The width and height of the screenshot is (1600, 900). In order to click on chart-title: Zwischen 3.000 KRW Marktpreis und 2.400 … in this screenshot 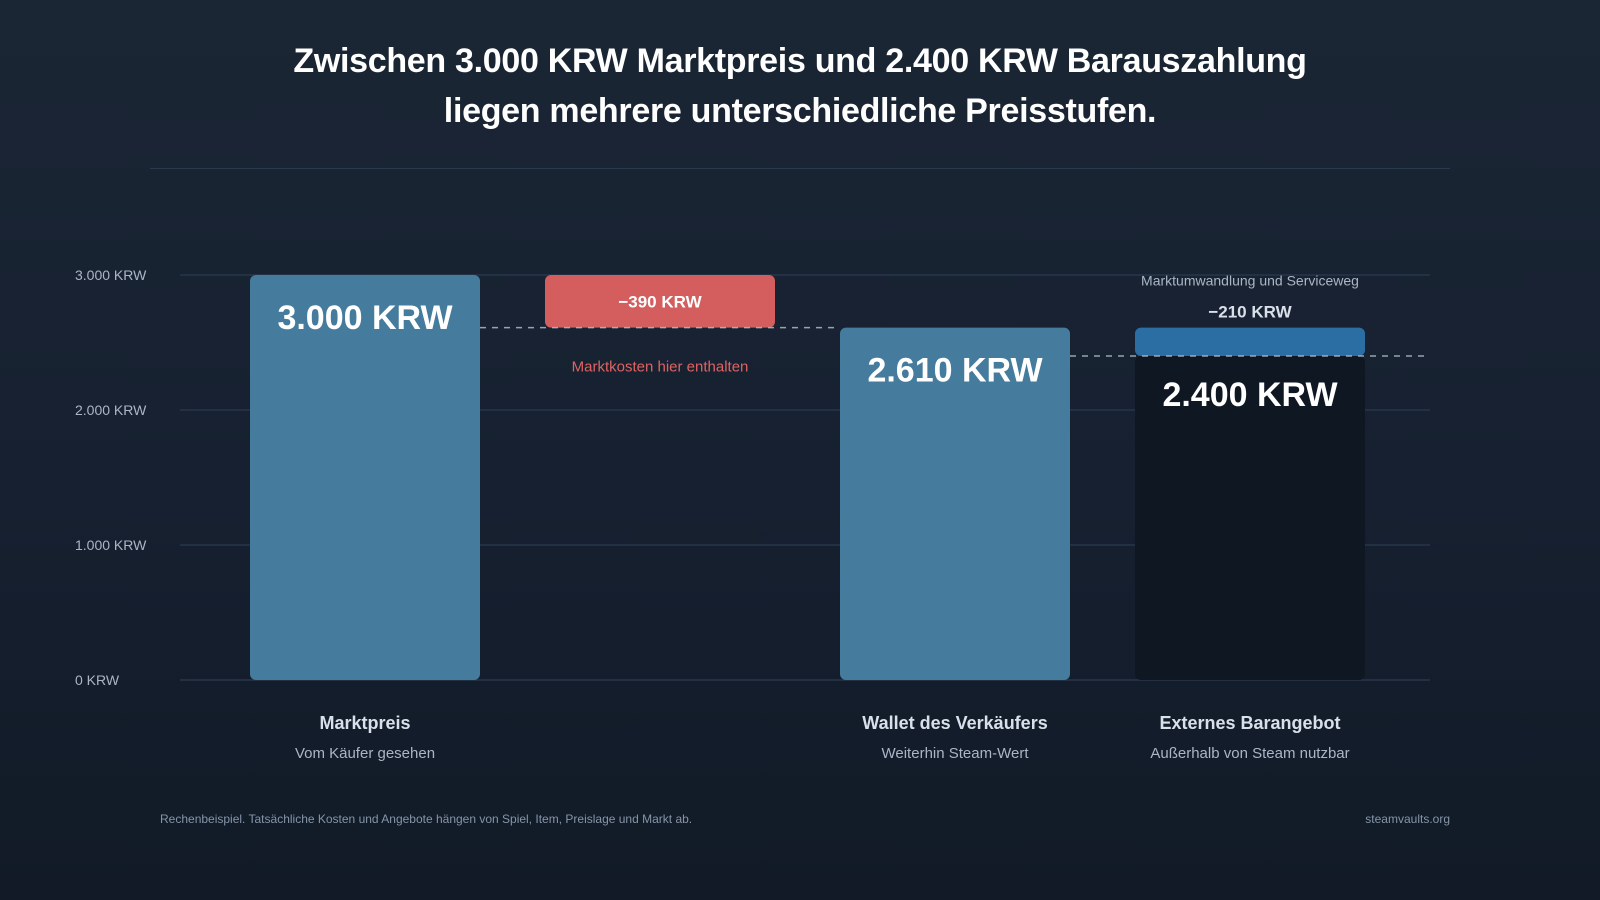, I will do `click(800, 86)`.